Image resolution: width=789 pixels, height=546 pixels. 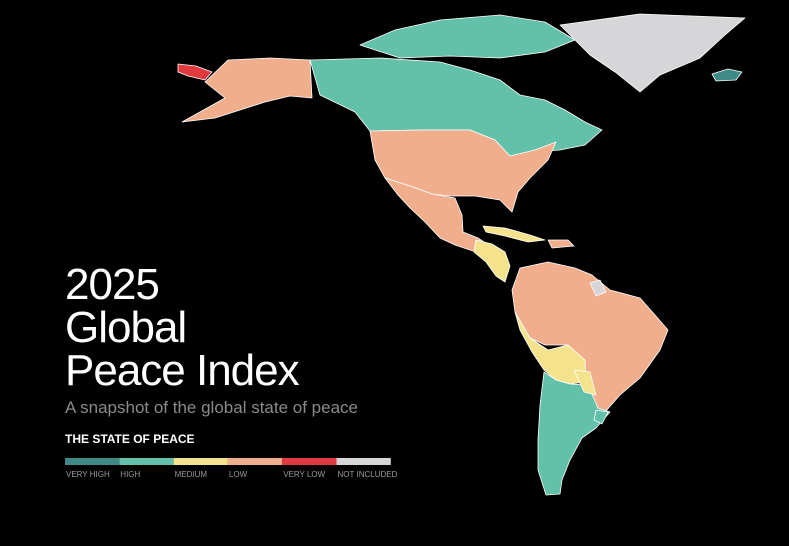 What do you see at coordinates (238, 474) in the screenshot?
I see `legend-label: LOW` at bounding box center [238, 474].